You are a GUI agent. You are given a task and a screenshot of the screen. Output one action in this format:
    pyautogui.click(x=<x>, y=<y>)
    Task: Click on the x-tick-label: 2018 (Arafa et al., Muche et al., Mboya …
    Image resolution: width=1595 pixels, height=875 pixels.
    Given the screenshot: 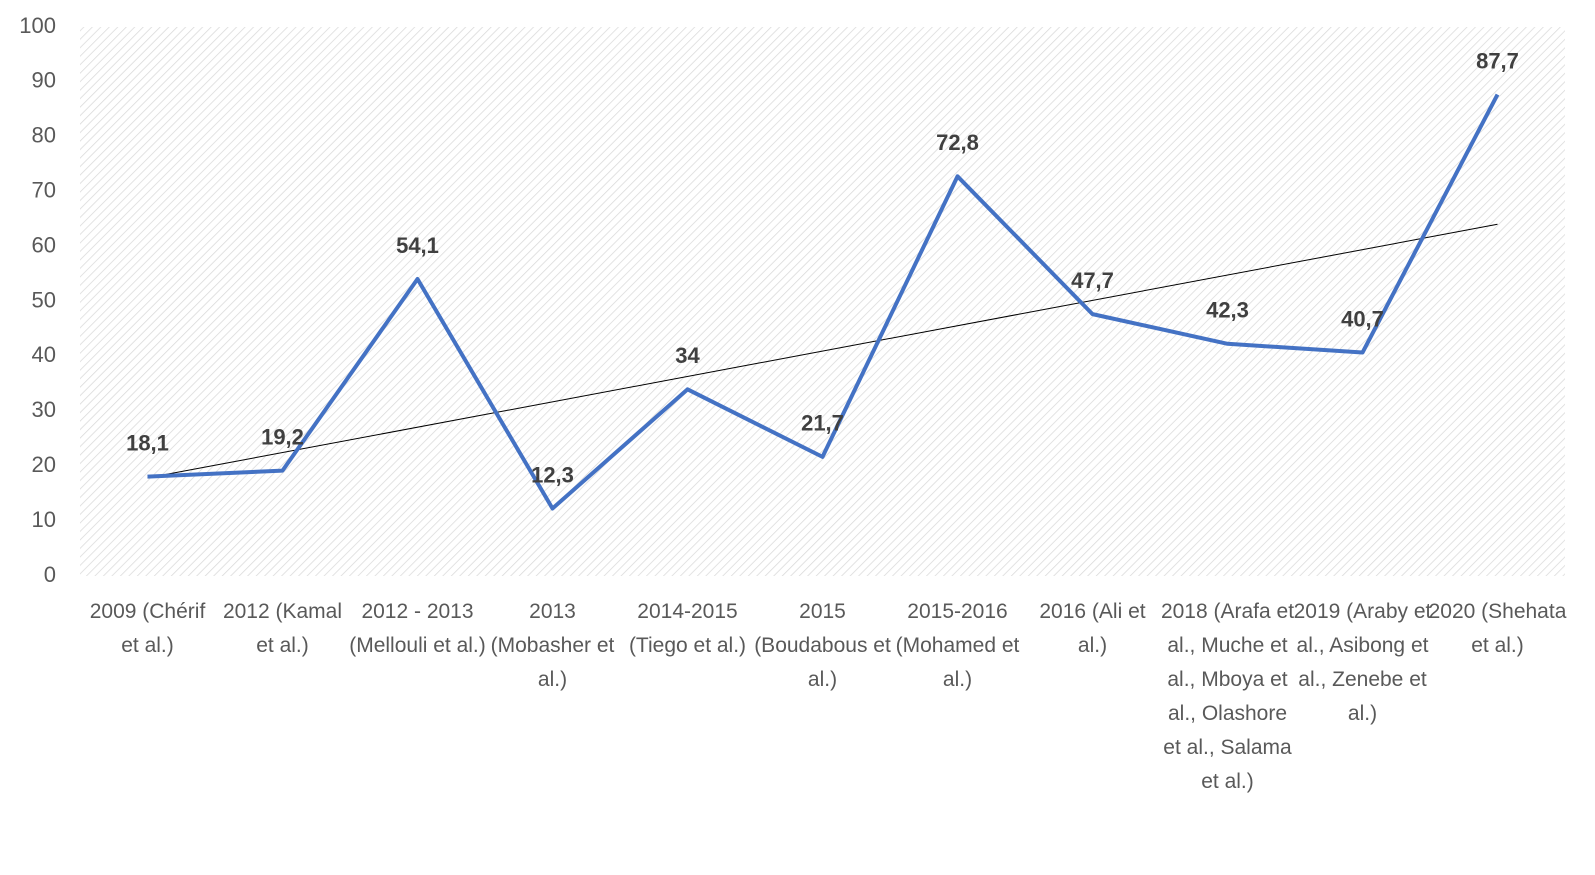 What is the action you would take?
    pyautogui.click(x=1227, y=696)
    